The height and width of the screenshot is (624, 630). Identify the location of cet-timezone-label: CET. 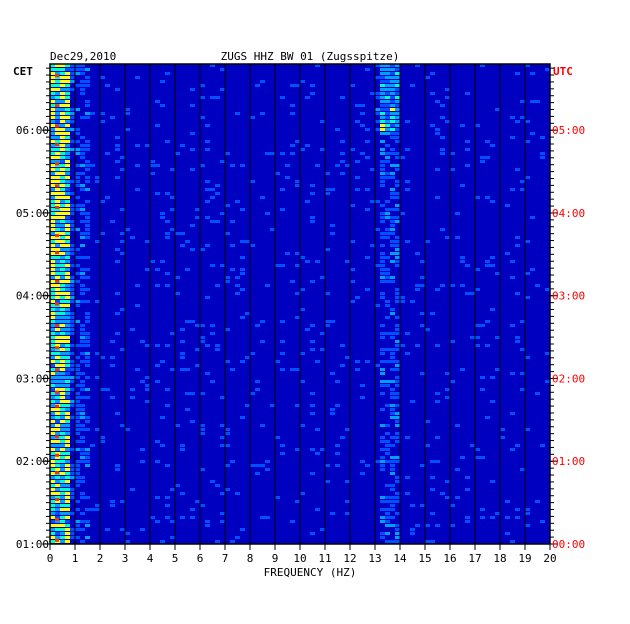
(23, 71).